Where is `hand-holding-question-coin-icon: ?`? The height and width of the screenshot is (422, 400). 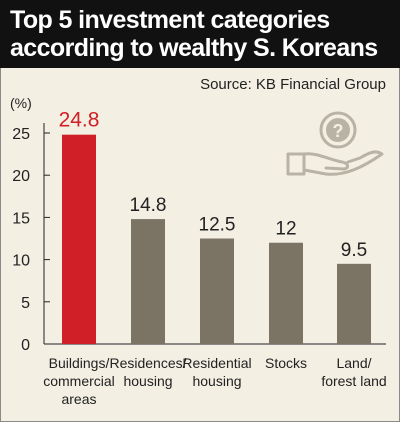 hand-holding-question-coin-icon: ? is located at coordinates (335, 143).